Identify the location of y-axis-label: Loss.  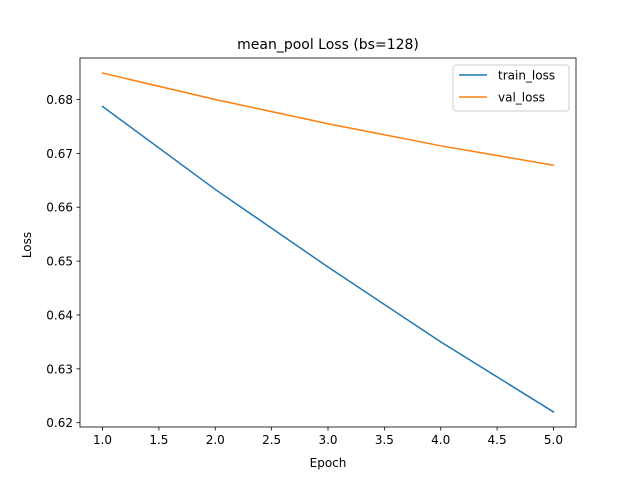
(27, 245).